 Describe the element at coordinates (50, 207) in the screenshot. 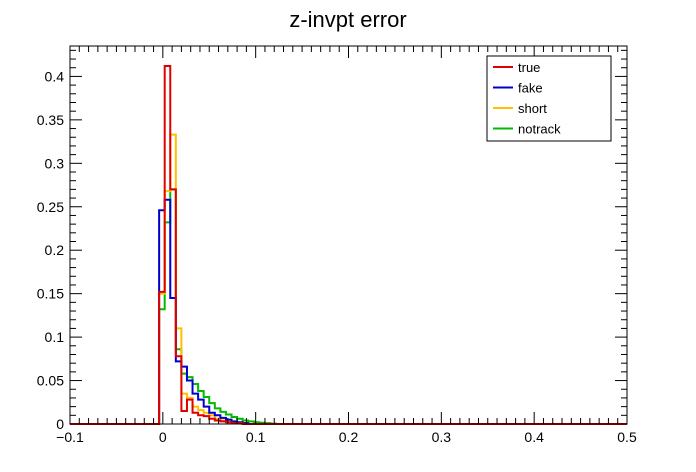

I see `y-tick-label: 0.25` at that location.